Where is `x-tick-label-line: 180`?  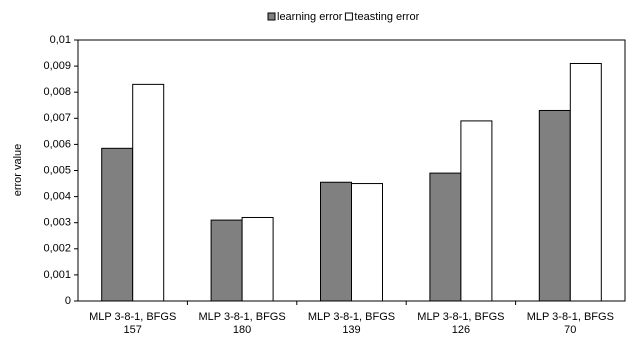 x-tick-label-line: 180 is located at coordinates (242, 330).